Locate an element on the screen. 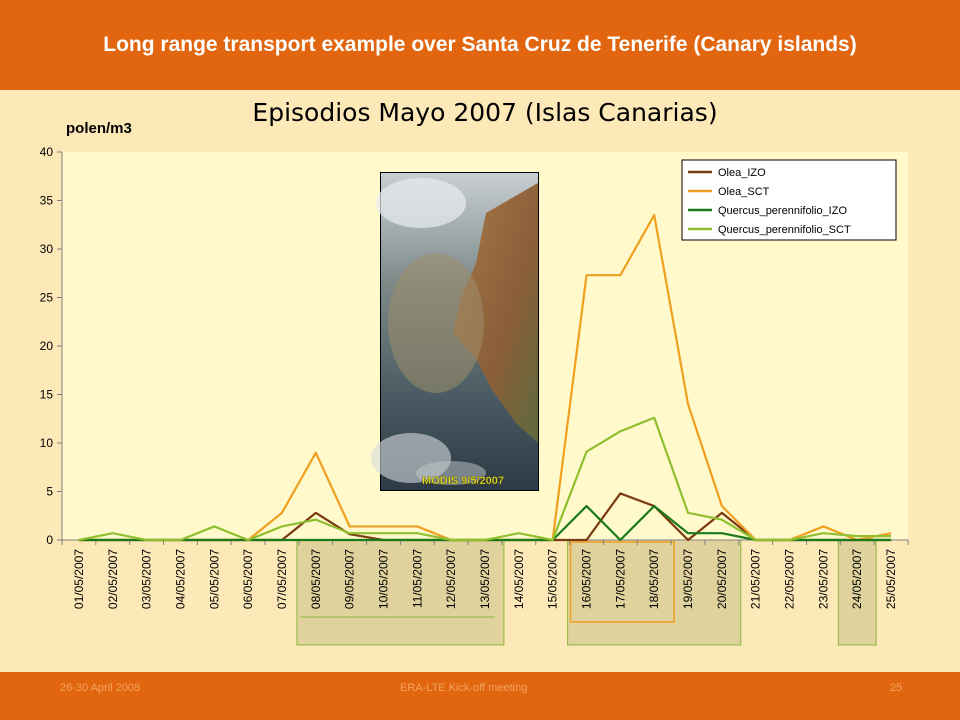 The height and width of the screenshot is (720, 960). header-bar is located at coordinates (480, 45).